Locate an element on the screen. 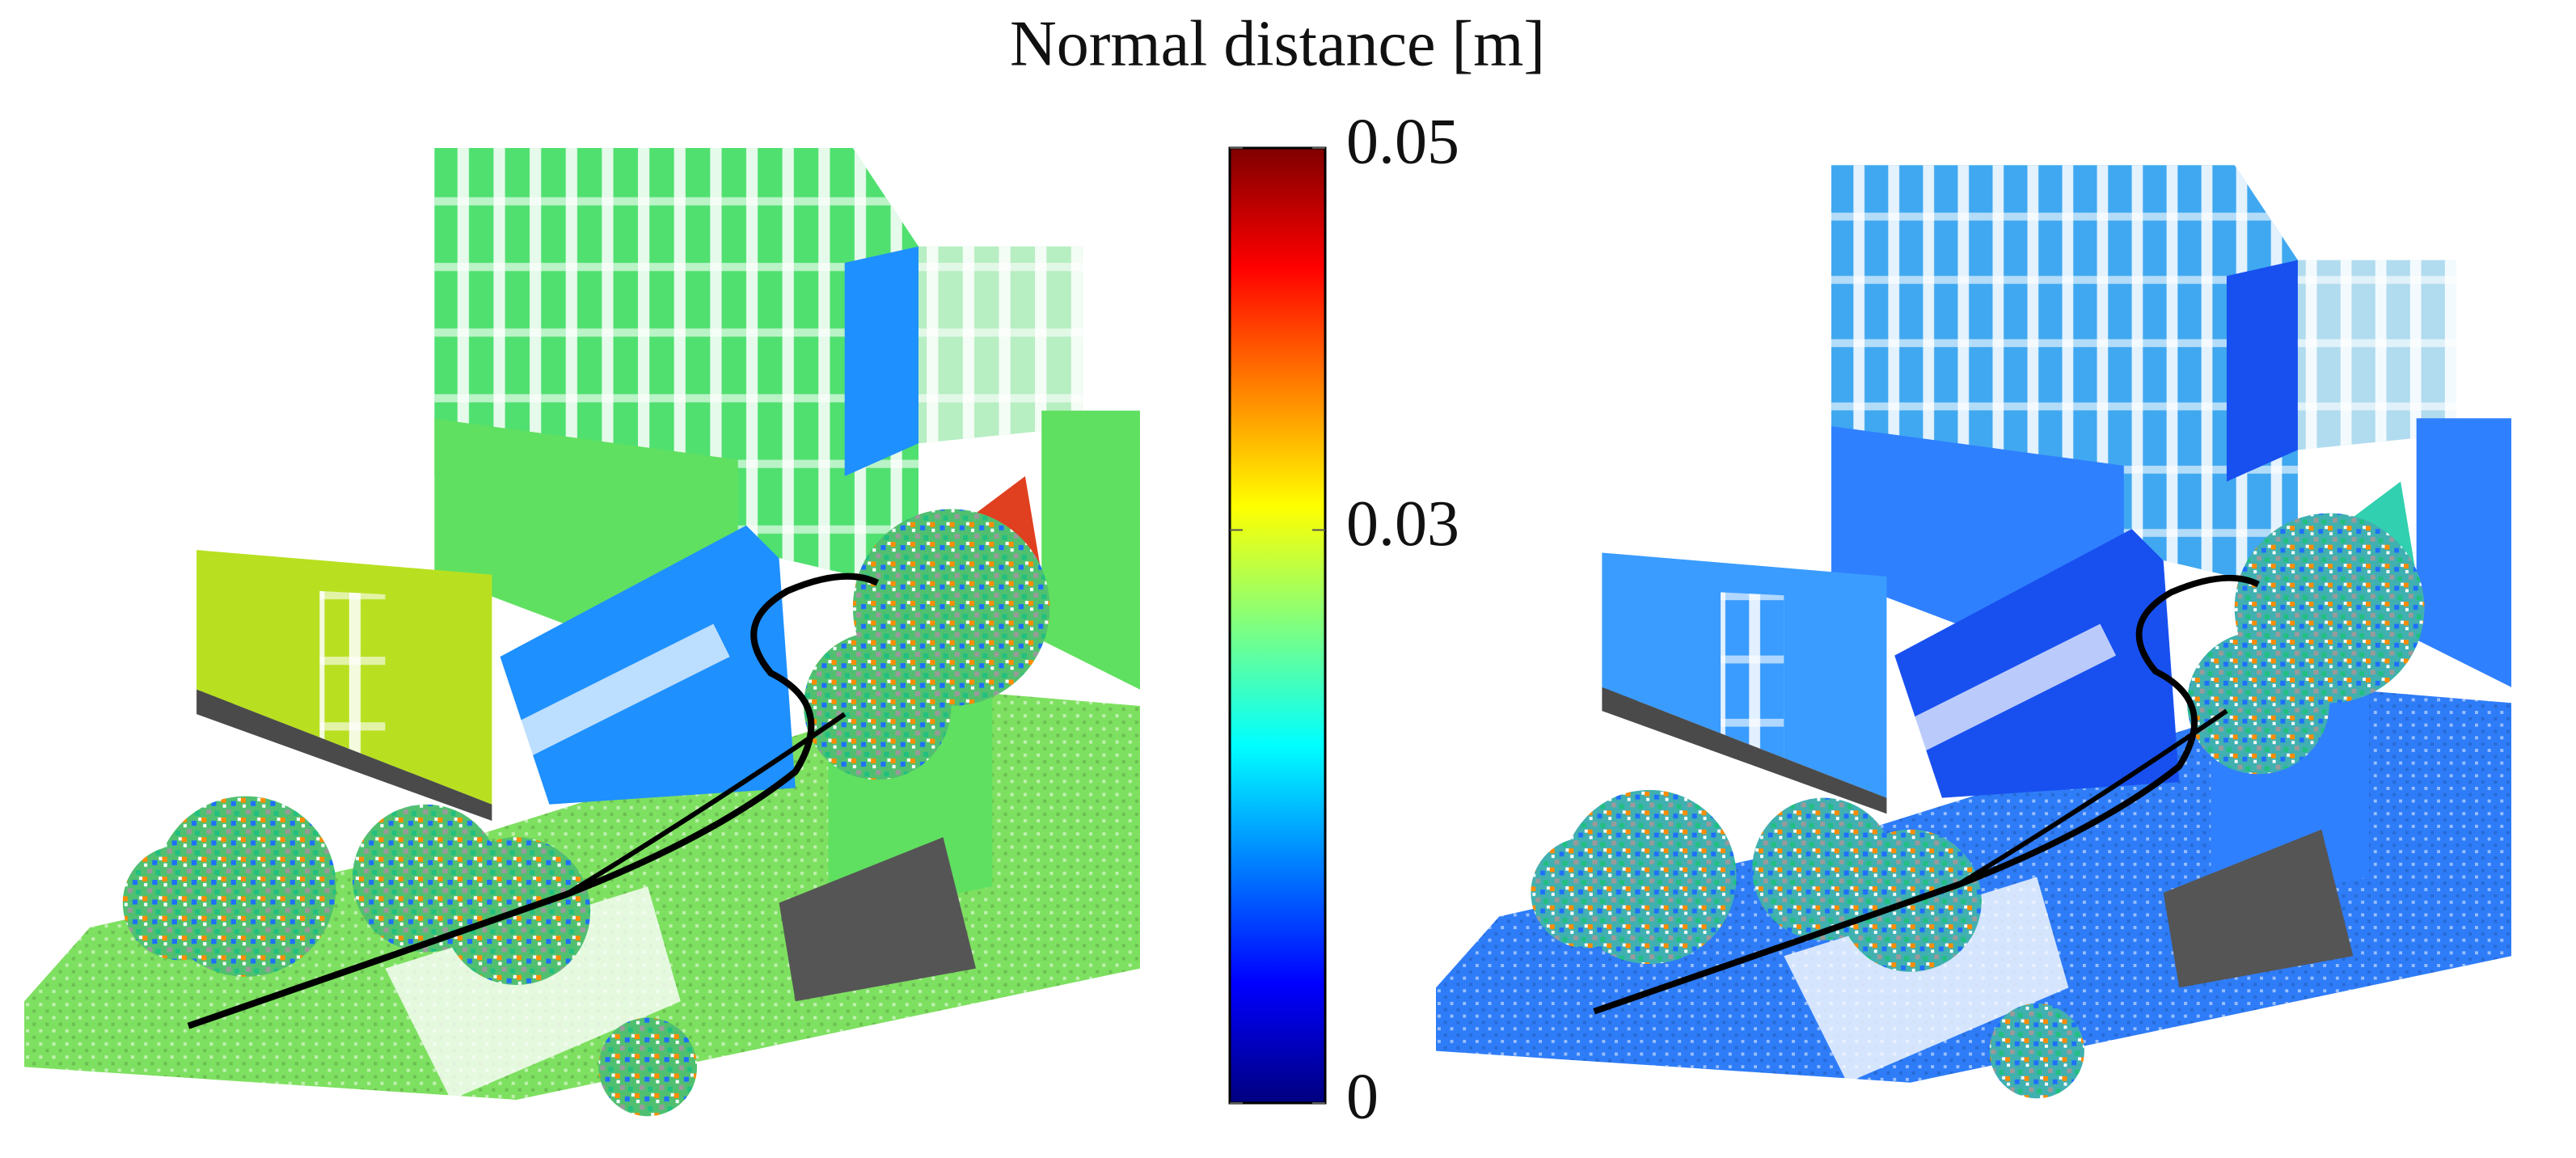  colorbar-tick-label: 0.05 is located at coordinates (1402, 141).